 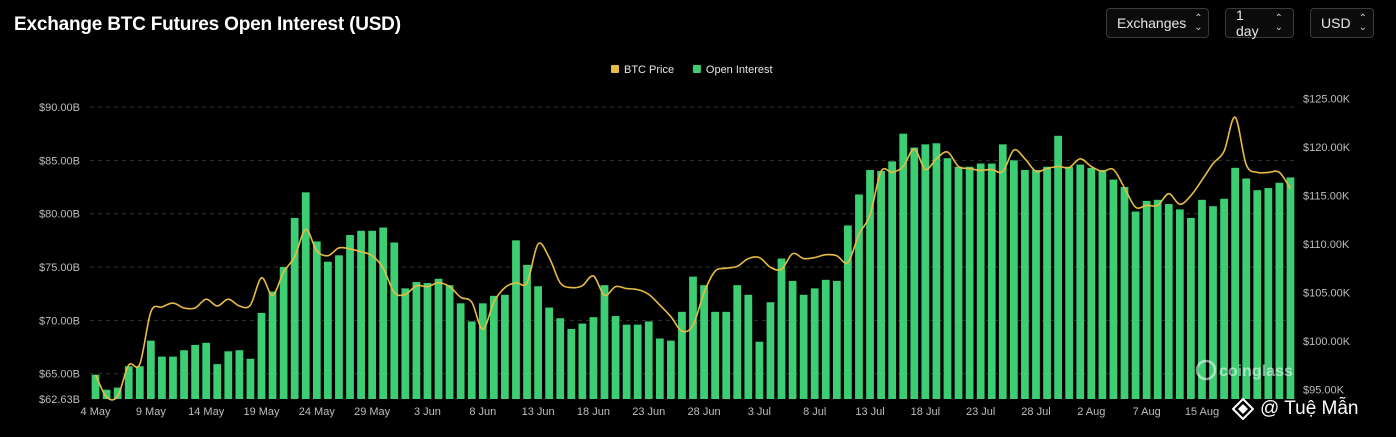 I want to click on legend-swatch, so click(x=696, y=69).